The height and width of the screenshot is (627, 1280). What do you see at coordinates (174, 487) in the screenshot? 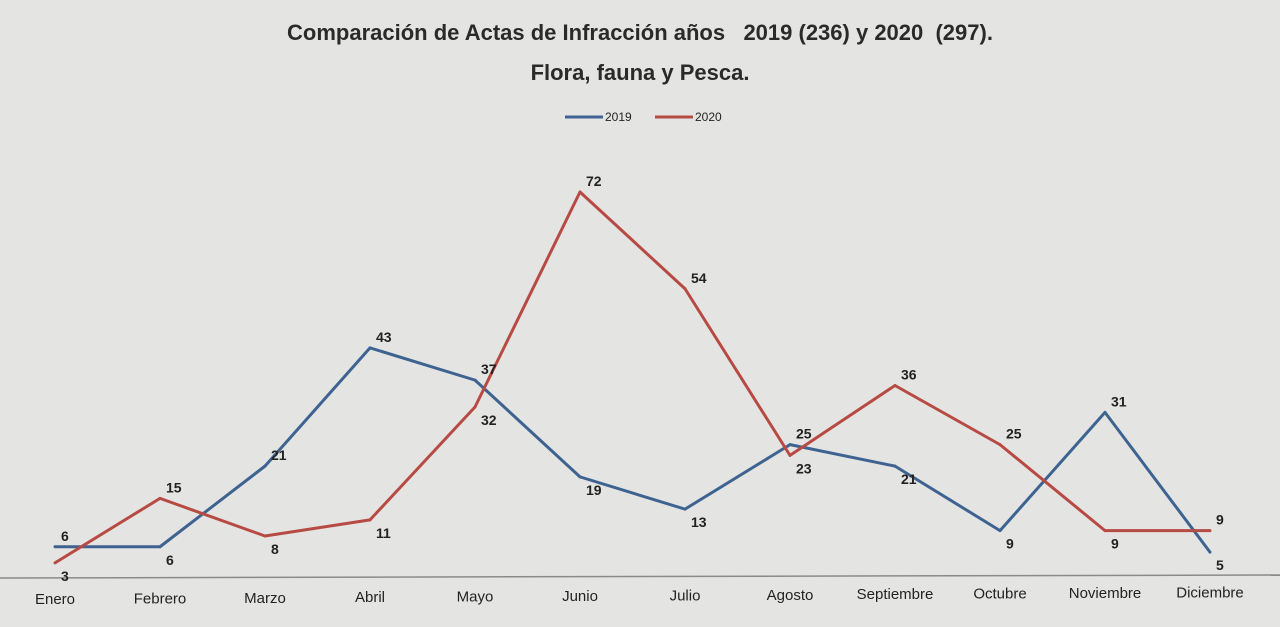
I see `data-label-2020: 15` at bounding box center [174, 487].